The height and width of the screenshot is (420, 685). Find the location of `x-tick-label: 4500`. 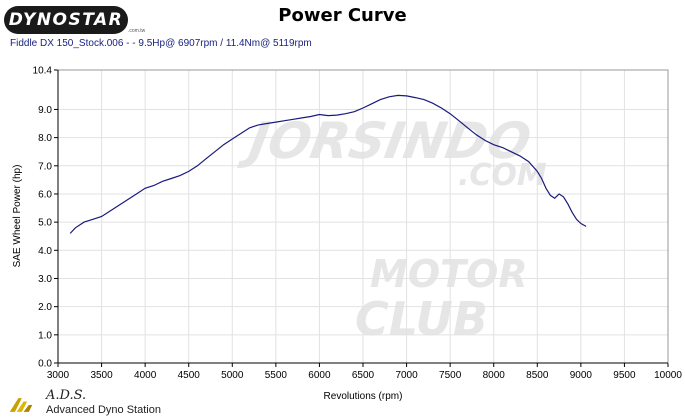

x-tick-label: 4500 is located at coordinates (189, 375).